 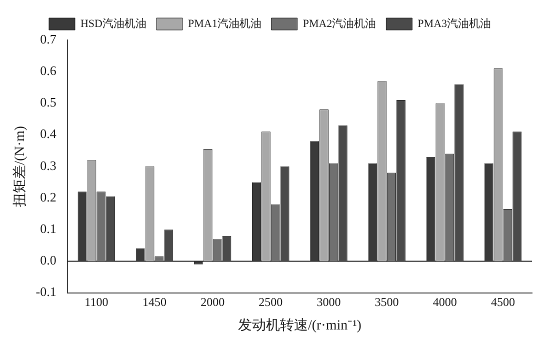 I want to click on y-axis-title: 扭矩差/(N·m), so click(x=20, y=166).